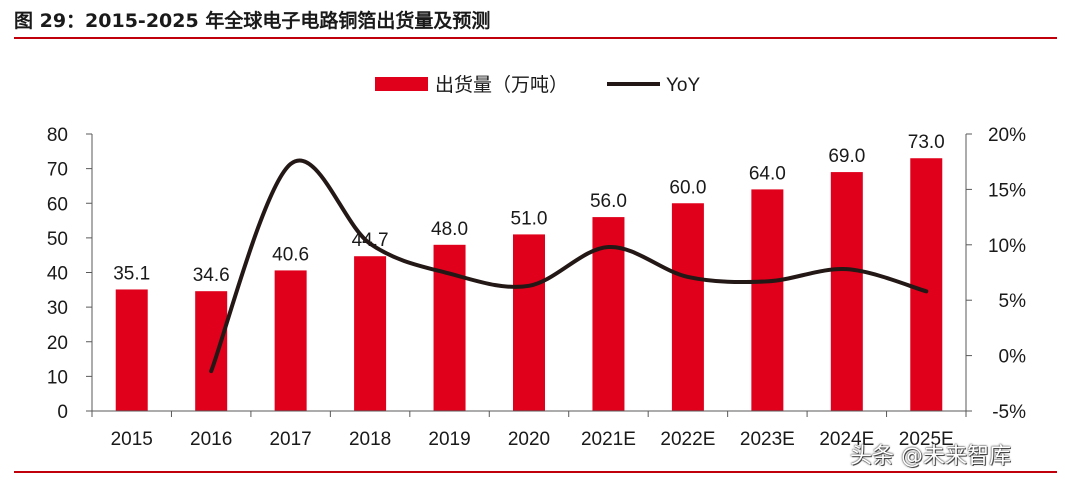  Describe the element at coordinates (930, 456) in the screenshot. I see `watermark: 头条 @未来智库` at that location.